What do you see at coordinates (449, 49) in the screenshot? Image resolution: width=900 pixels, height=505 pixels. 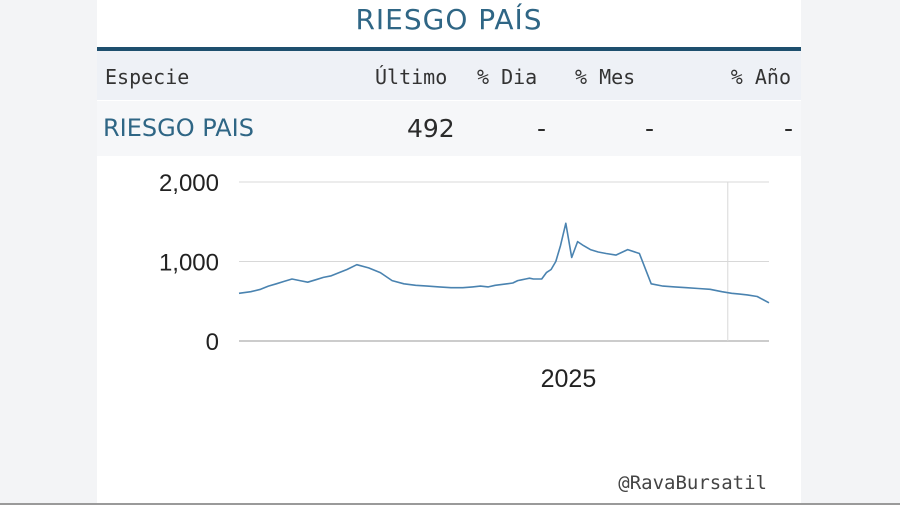 I see `title-divider` at bounding box center [449, 49].